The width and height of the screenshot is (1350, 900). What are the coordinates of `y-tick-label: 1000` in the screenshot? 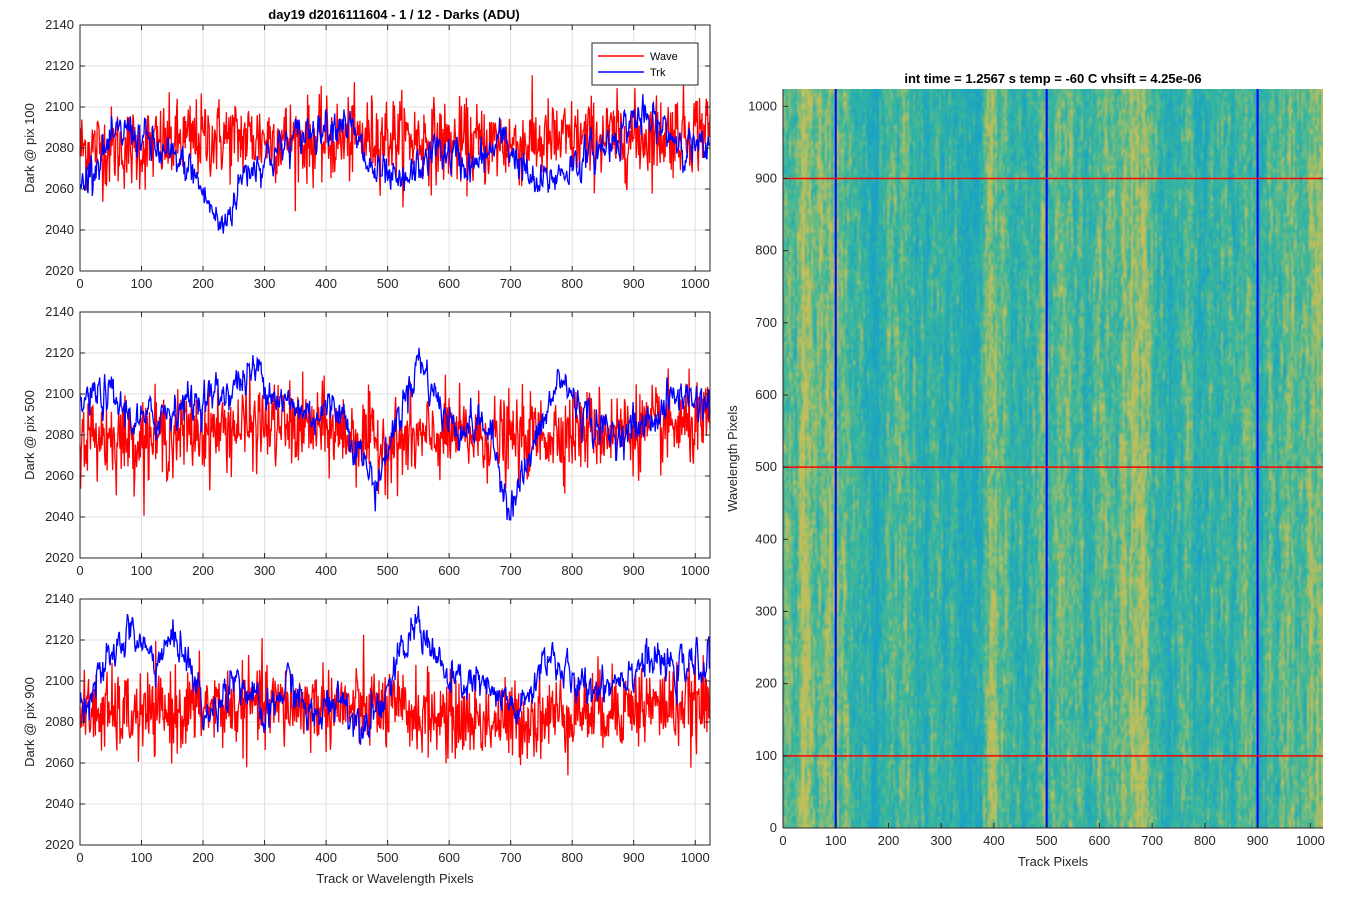 It's located at (762, 105).